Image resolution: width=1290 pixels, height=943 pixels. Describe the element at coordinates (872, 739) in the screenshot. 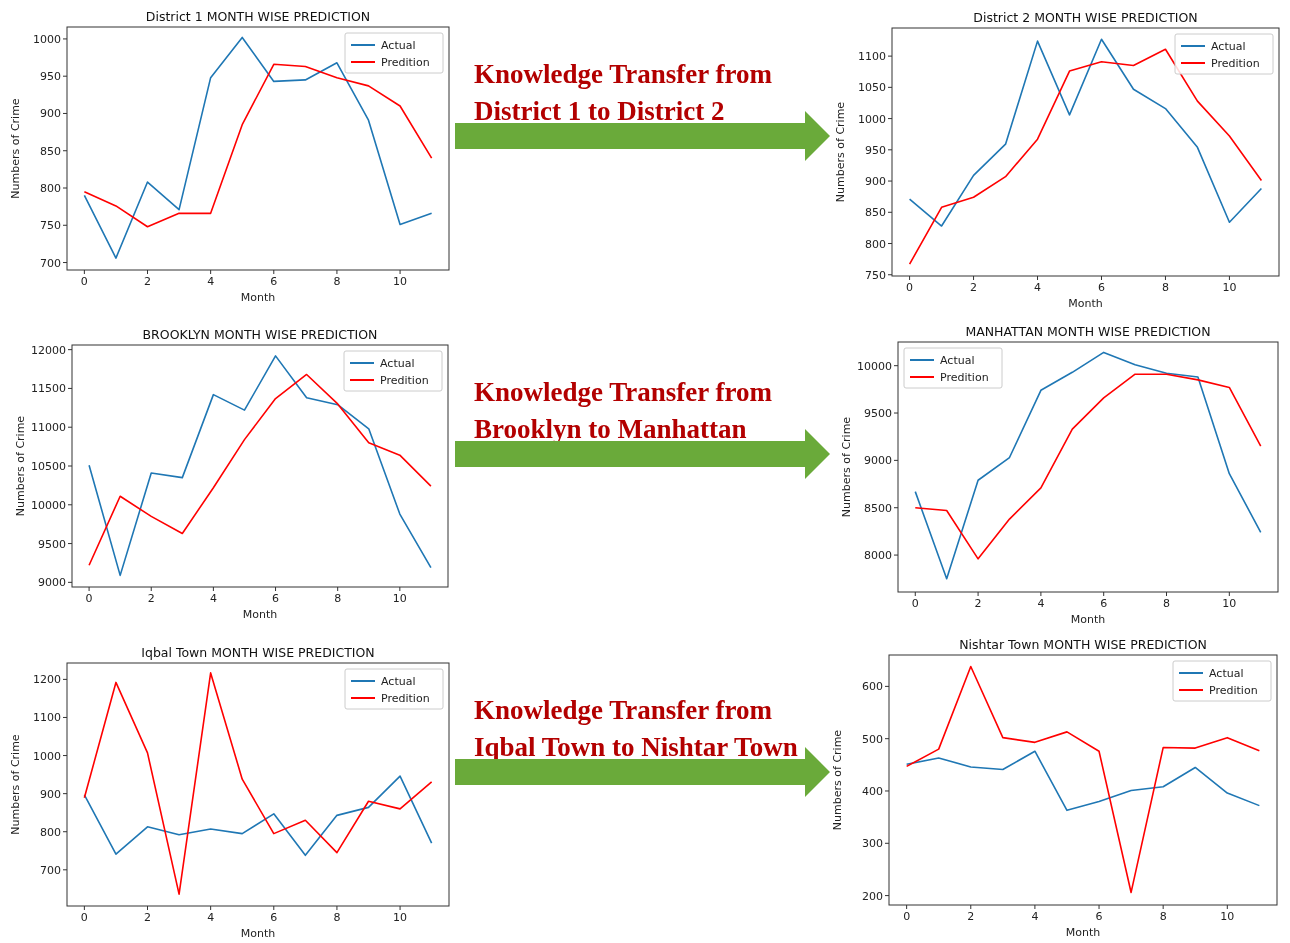

I see `y-tick-label: 500` at that location.